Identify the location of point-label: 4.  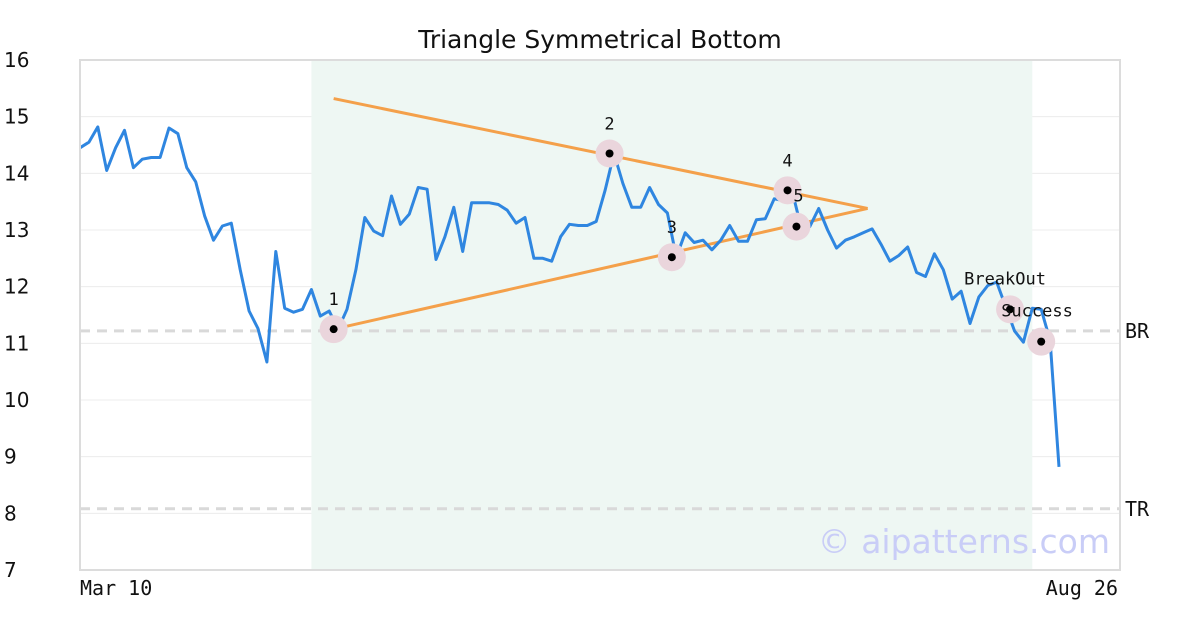
(787, 161).